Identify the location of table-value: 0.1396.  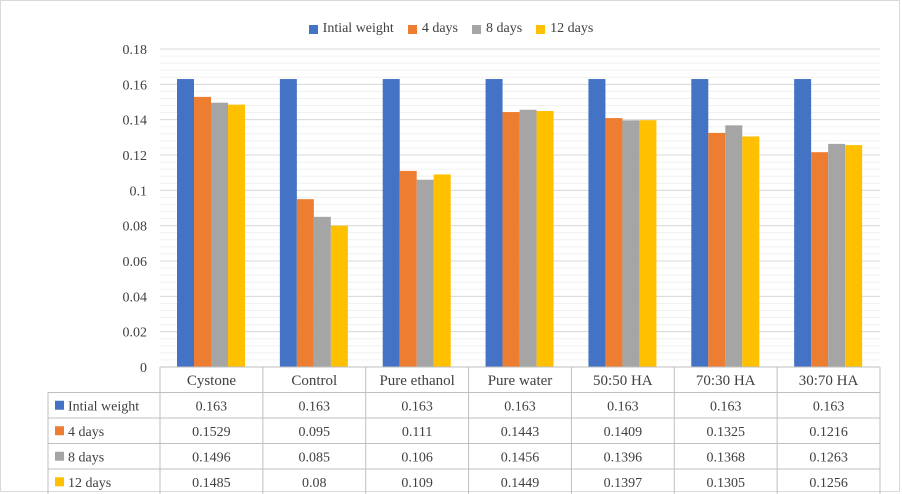
(623, 457).